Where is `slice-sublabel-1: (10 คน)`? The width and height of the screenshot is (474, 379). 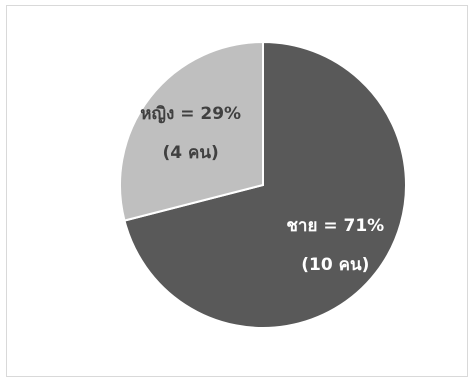 slice-sublabel-1: (10 คน) is located at coordinates (335, 265).